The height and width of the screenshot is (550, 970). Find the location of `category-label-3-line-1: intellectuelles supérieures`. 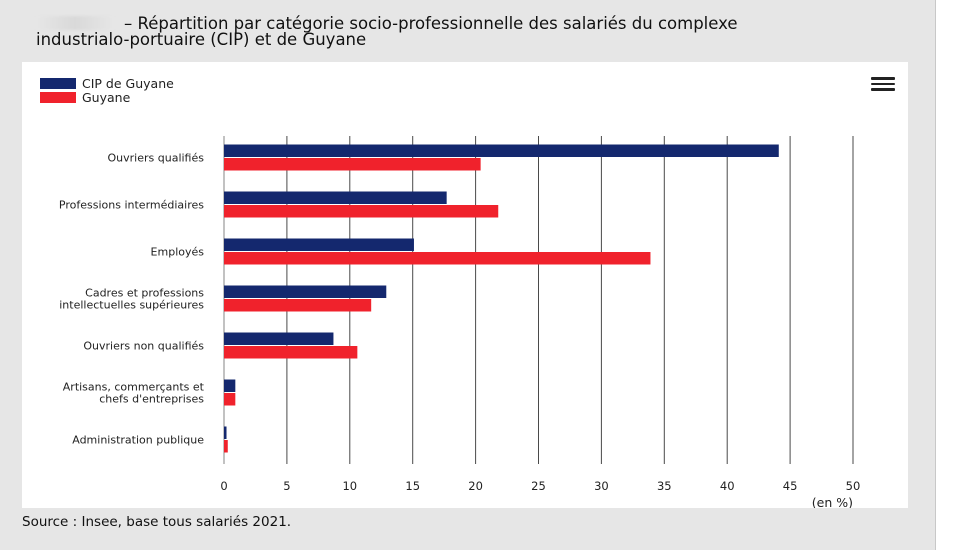

category-label-3-line-1: intellectuelles supérieures is located at coordinates (131, 305).